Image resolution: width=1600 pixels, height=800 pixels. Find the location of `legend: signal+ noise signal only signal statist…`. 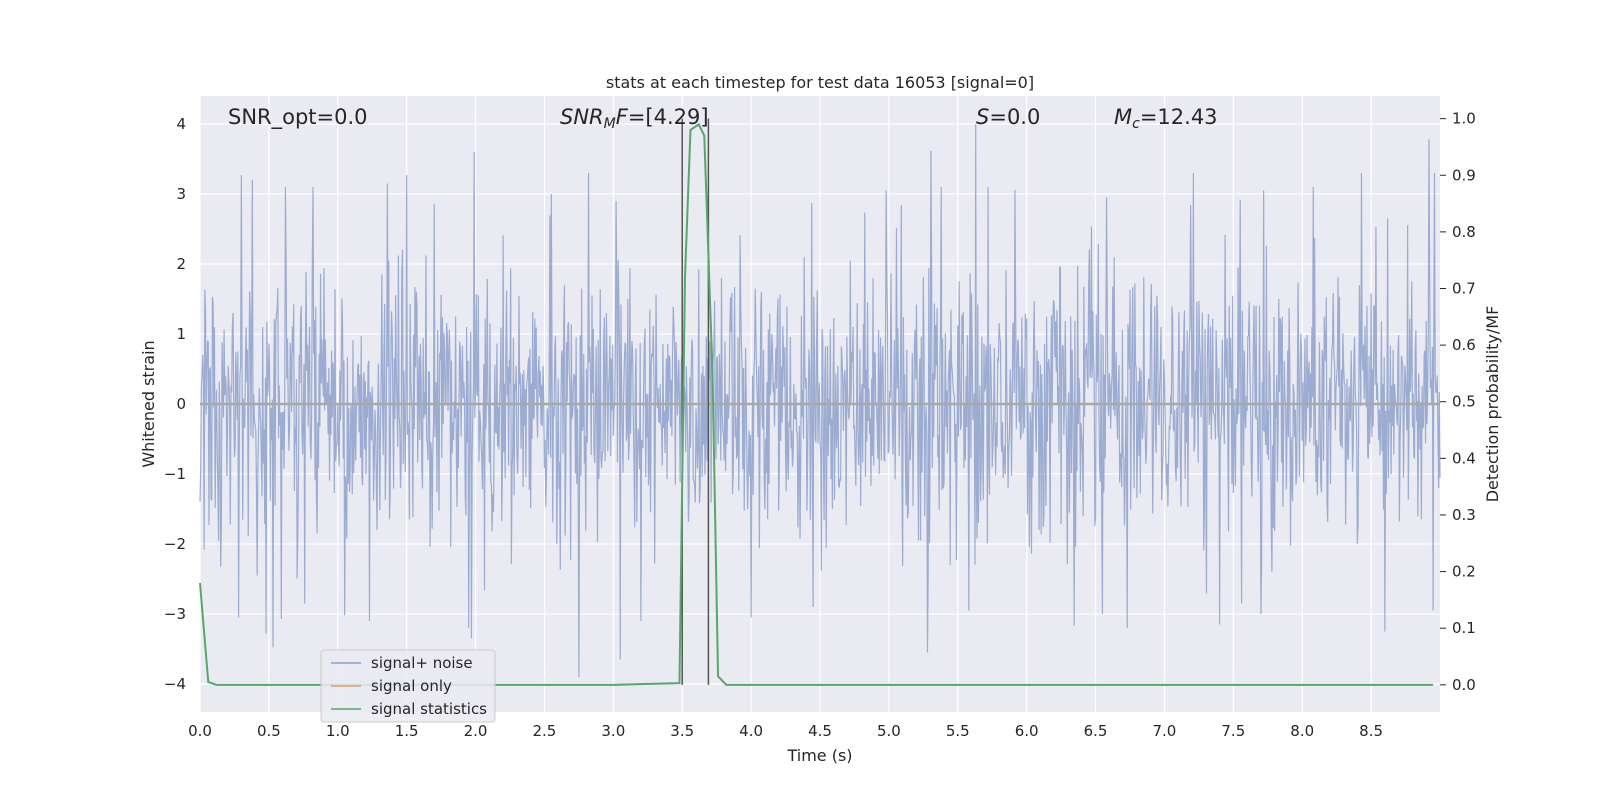

legend: signal+ noise signal only signal statist… is located at coordinates (408, 686).